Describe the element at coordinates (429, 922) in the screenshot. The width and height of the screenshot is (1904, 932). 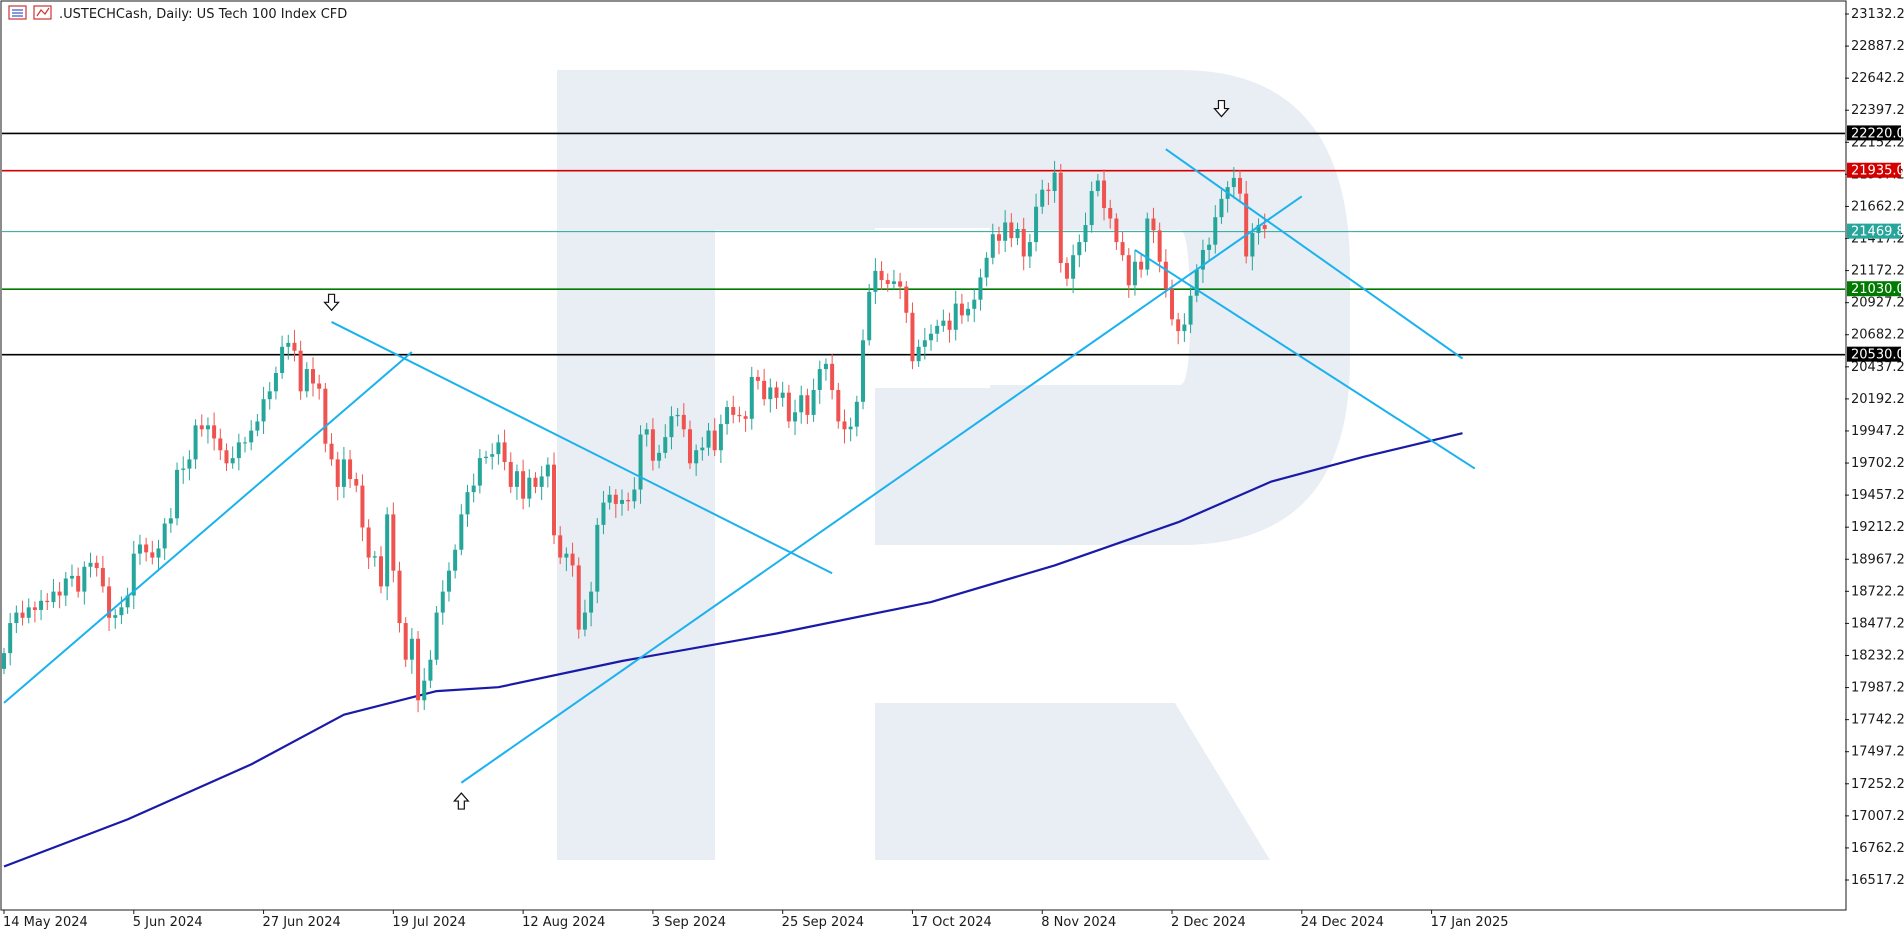
I see `time-tick-label: 19 Jul 2024` at that location.